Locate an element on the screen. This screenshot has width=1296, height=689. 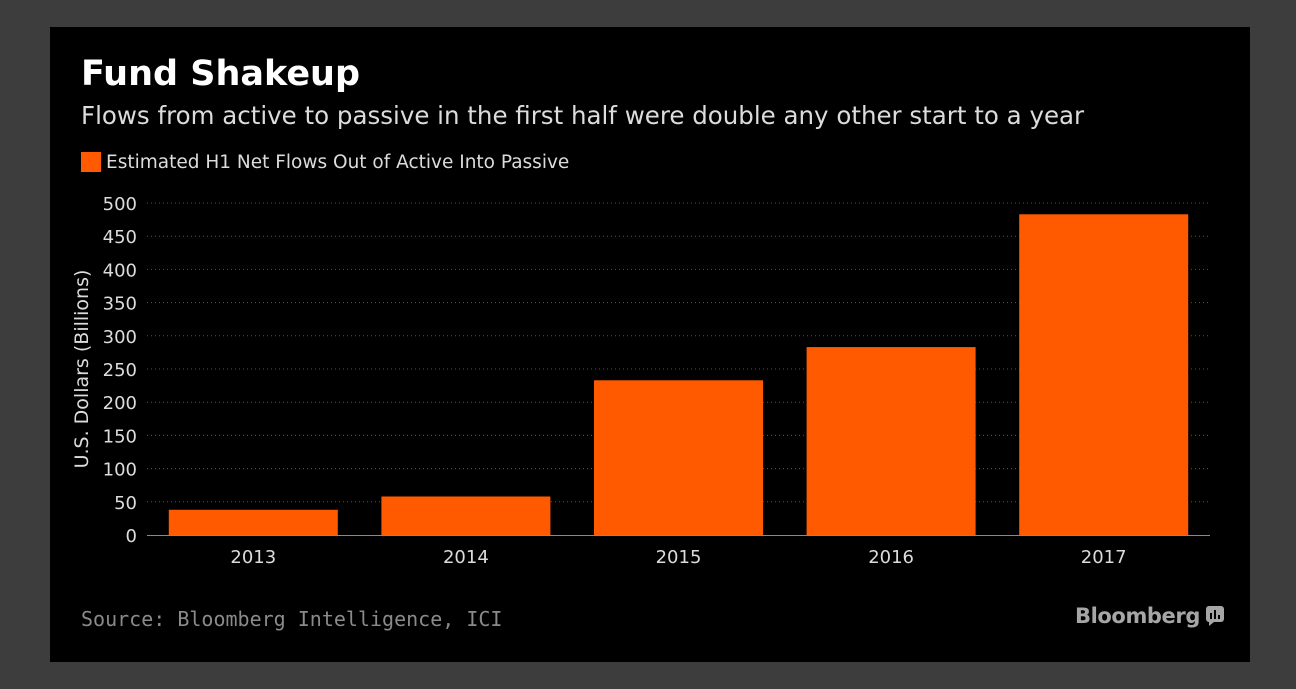
bar-2017 is located at coordinates (1104, 374).